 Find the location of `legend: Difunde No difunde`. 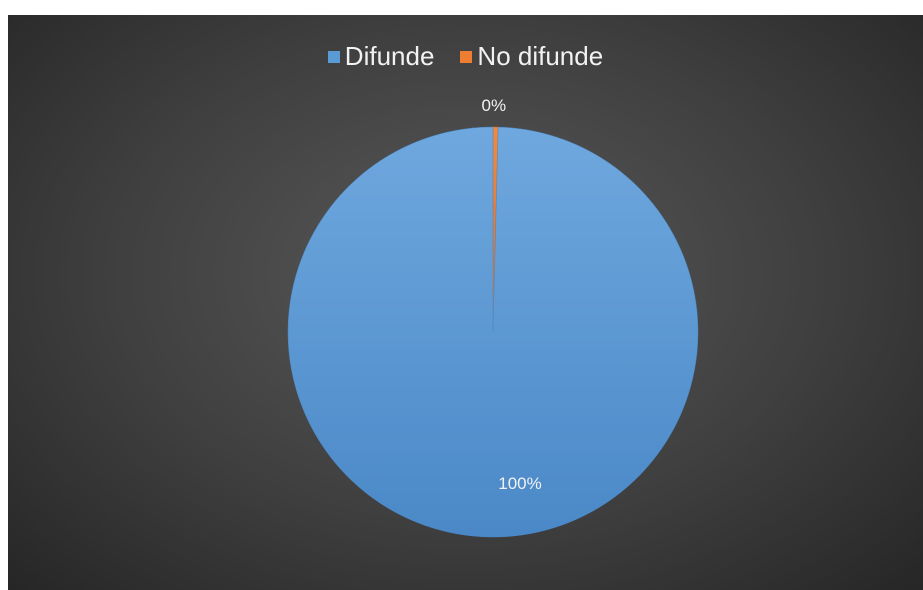

legend: Difunde No difunde is located at coordinates (465, 56).